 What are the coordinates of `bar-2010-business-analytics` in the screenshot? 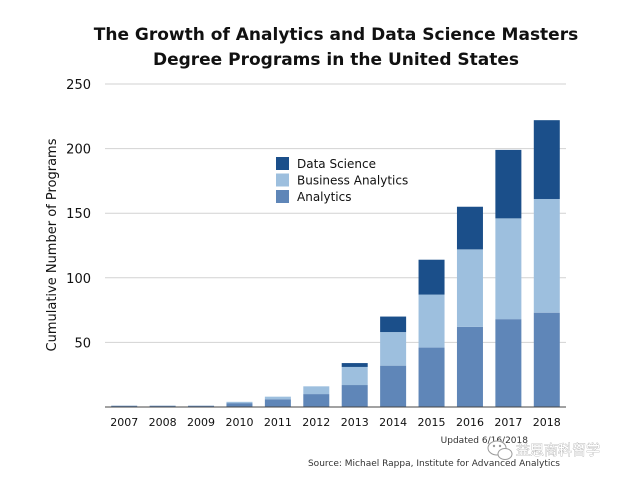 It's located at (239, 402).